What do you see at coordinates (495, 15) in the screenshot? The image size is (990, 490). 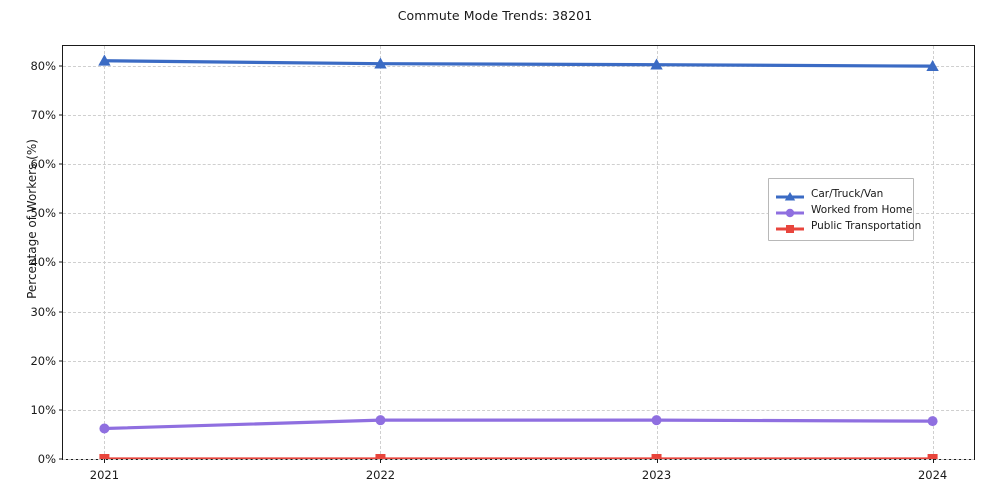 I see `chart-title: Commute Mode Trends: 38201` at bounding box center [495, 15].